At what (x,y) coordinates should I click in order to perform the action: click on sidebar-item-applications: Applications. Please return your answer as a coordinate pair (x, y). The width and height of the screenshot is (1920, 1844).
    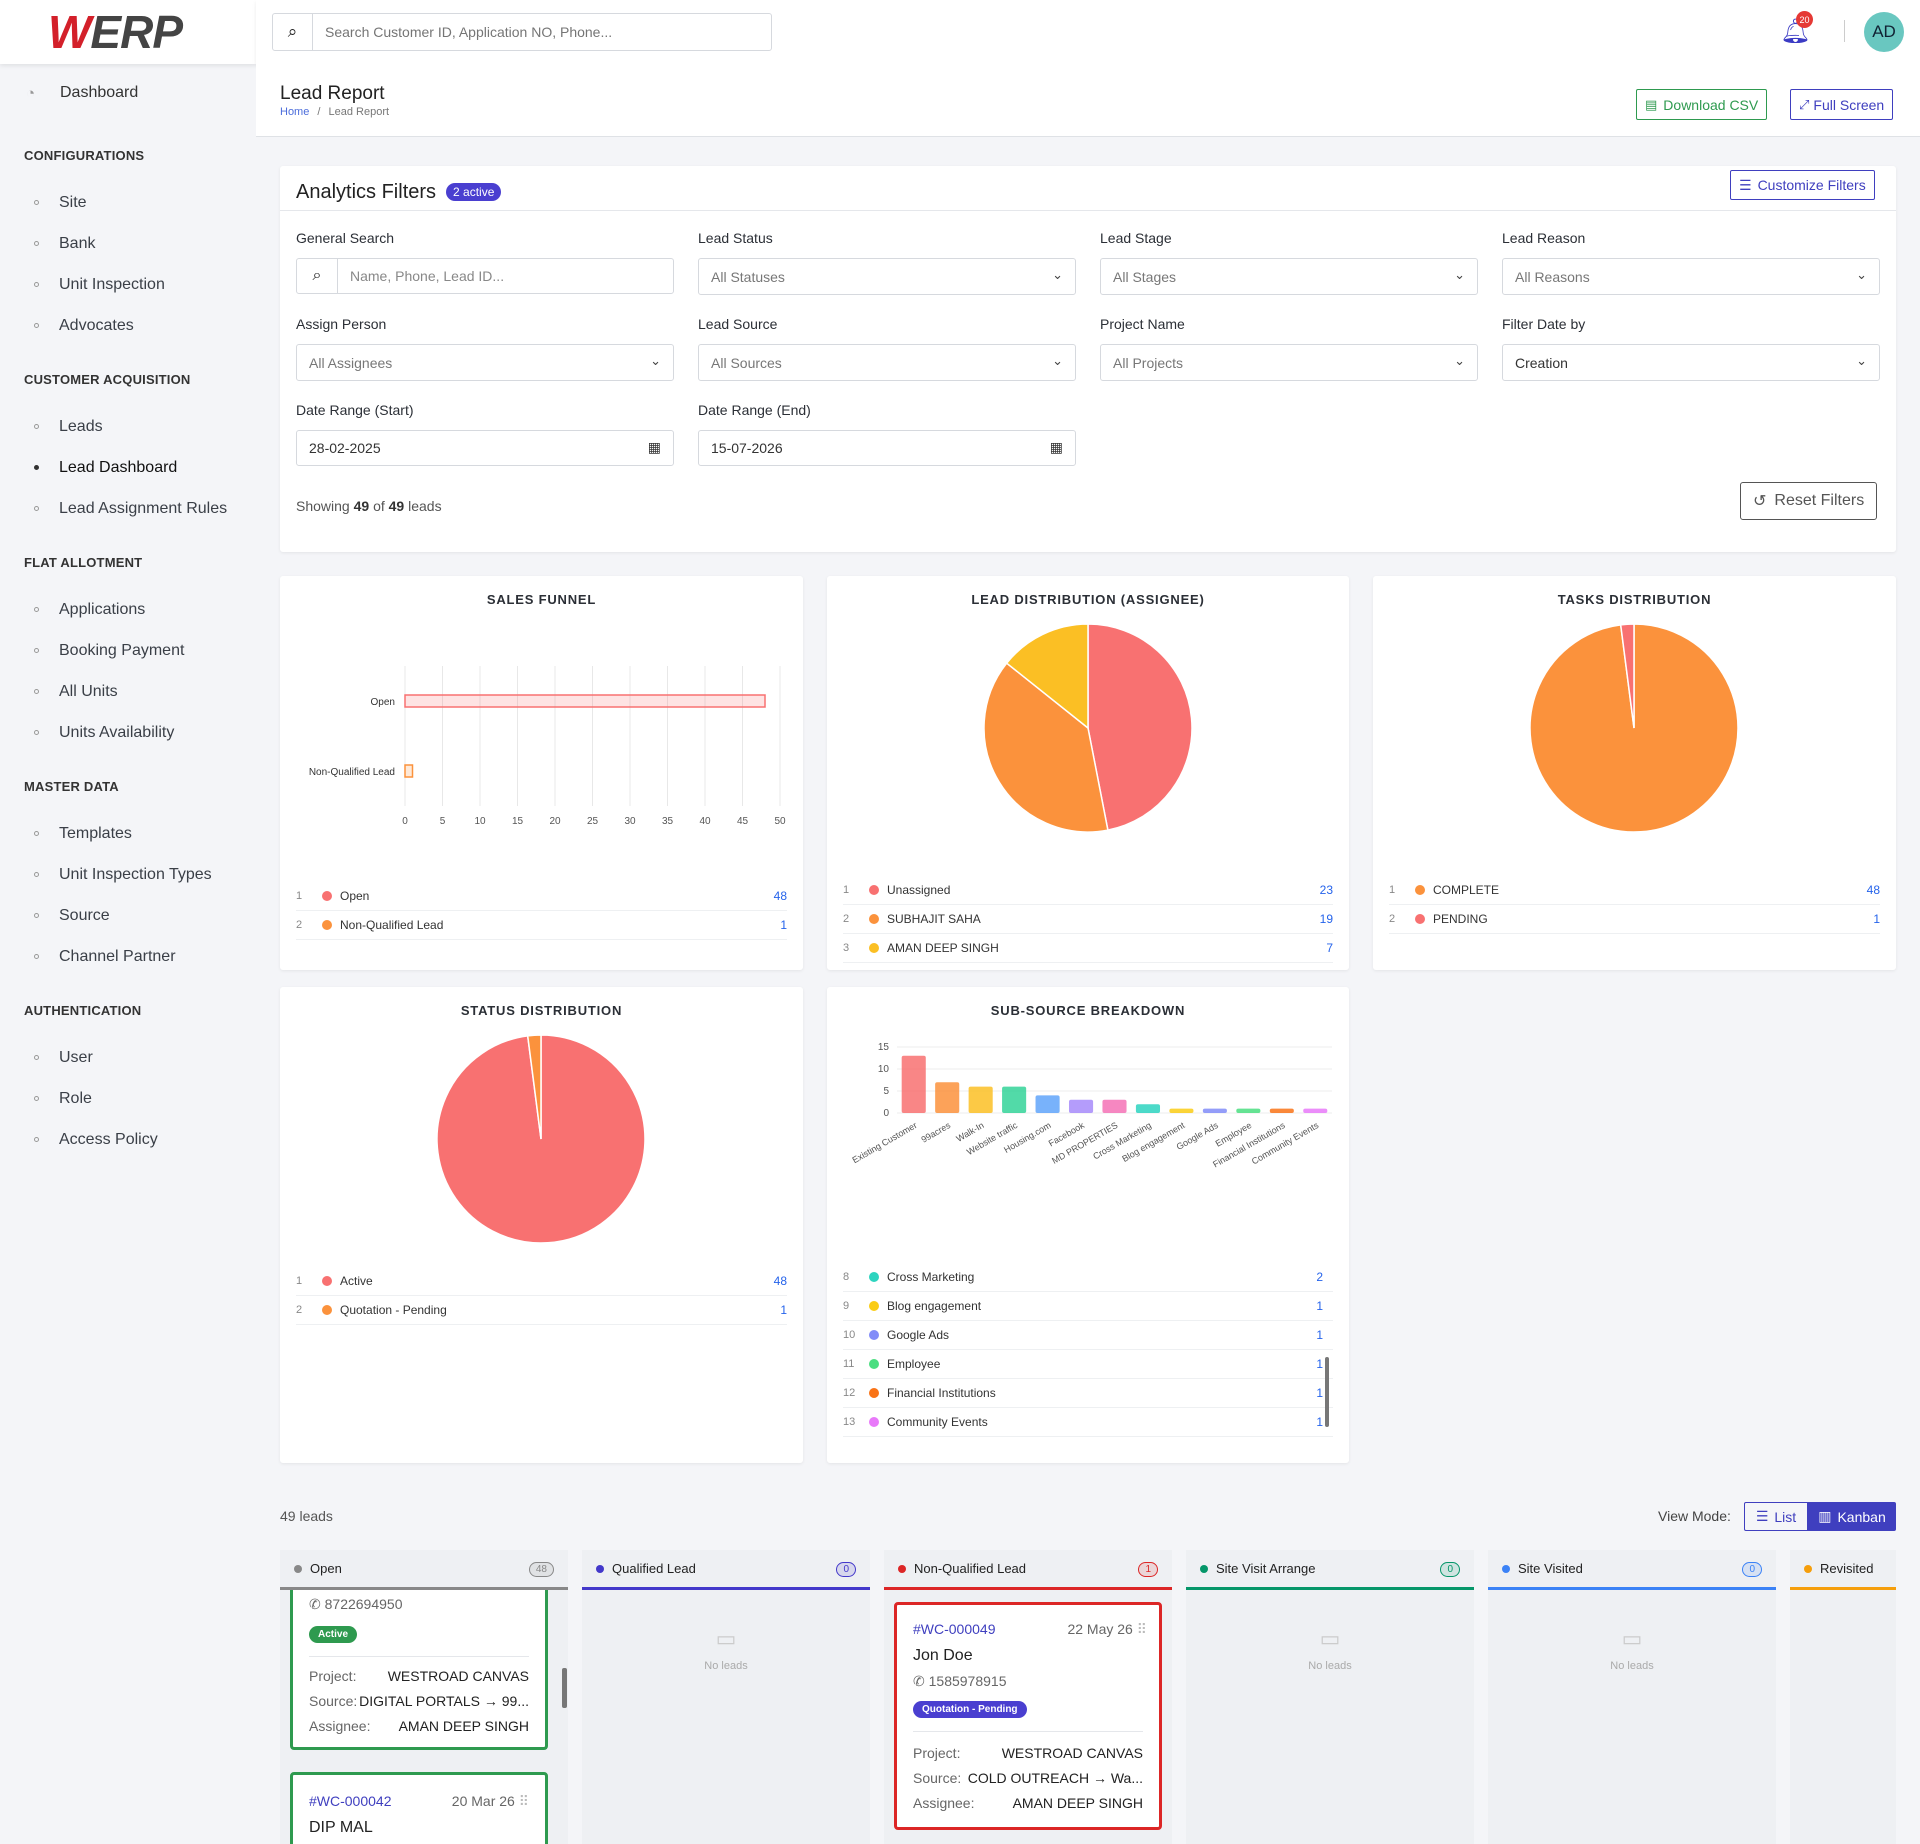
    Looking at the image, I should click on (128, 609).